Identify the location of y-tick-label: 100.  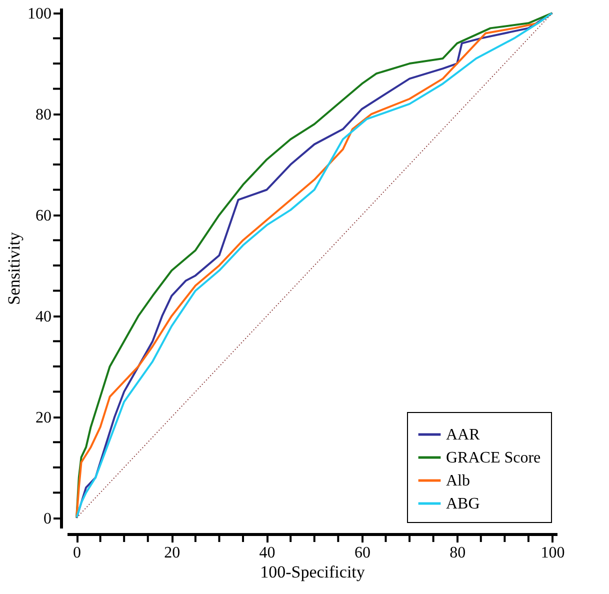
(40, 14).